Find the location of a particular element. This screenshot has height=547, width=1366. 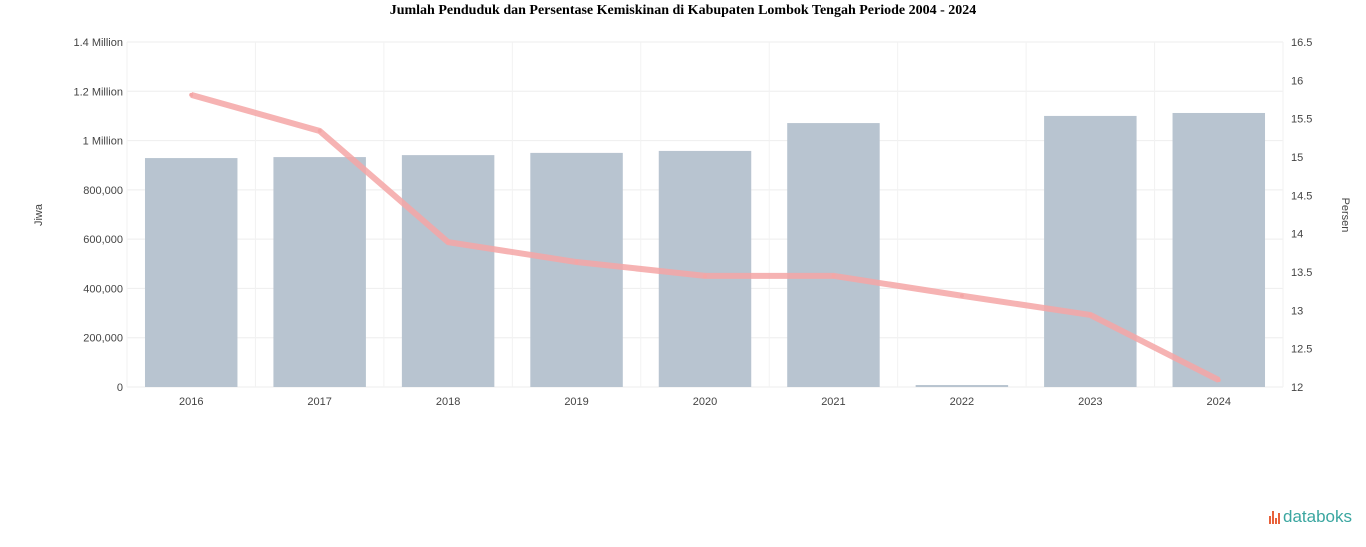

databoks-logo: databoks is located at coordinates (1310, 517).